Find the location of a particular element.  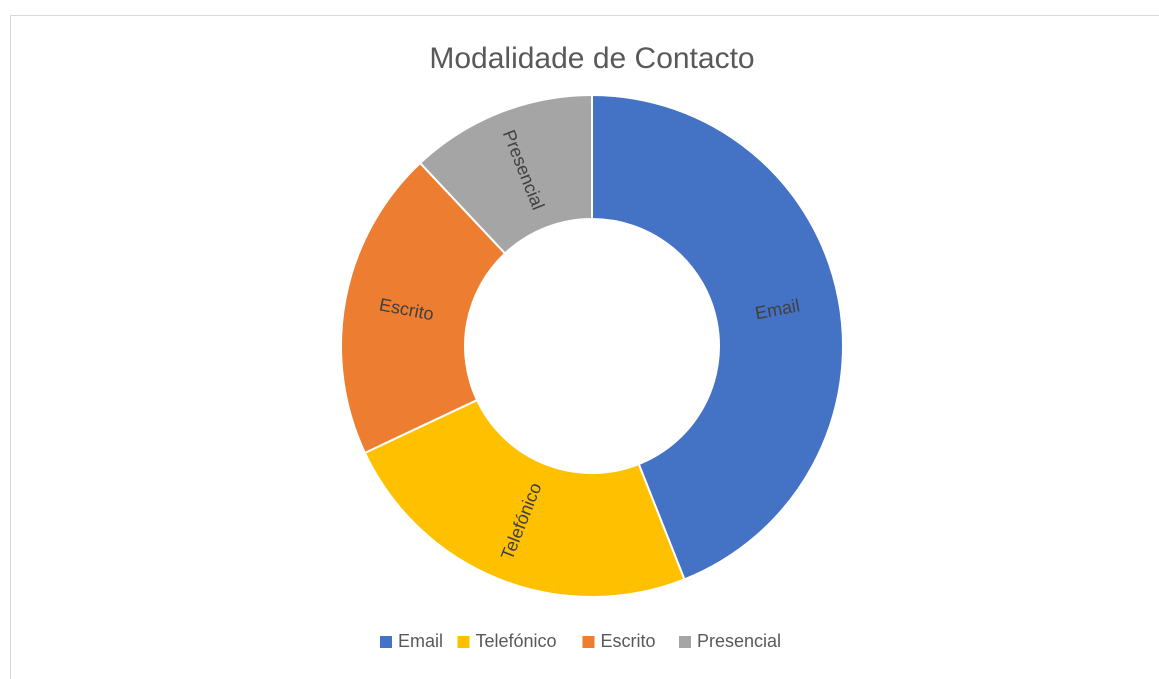

legend-label: Escrito is located at coordinates (628, 641).